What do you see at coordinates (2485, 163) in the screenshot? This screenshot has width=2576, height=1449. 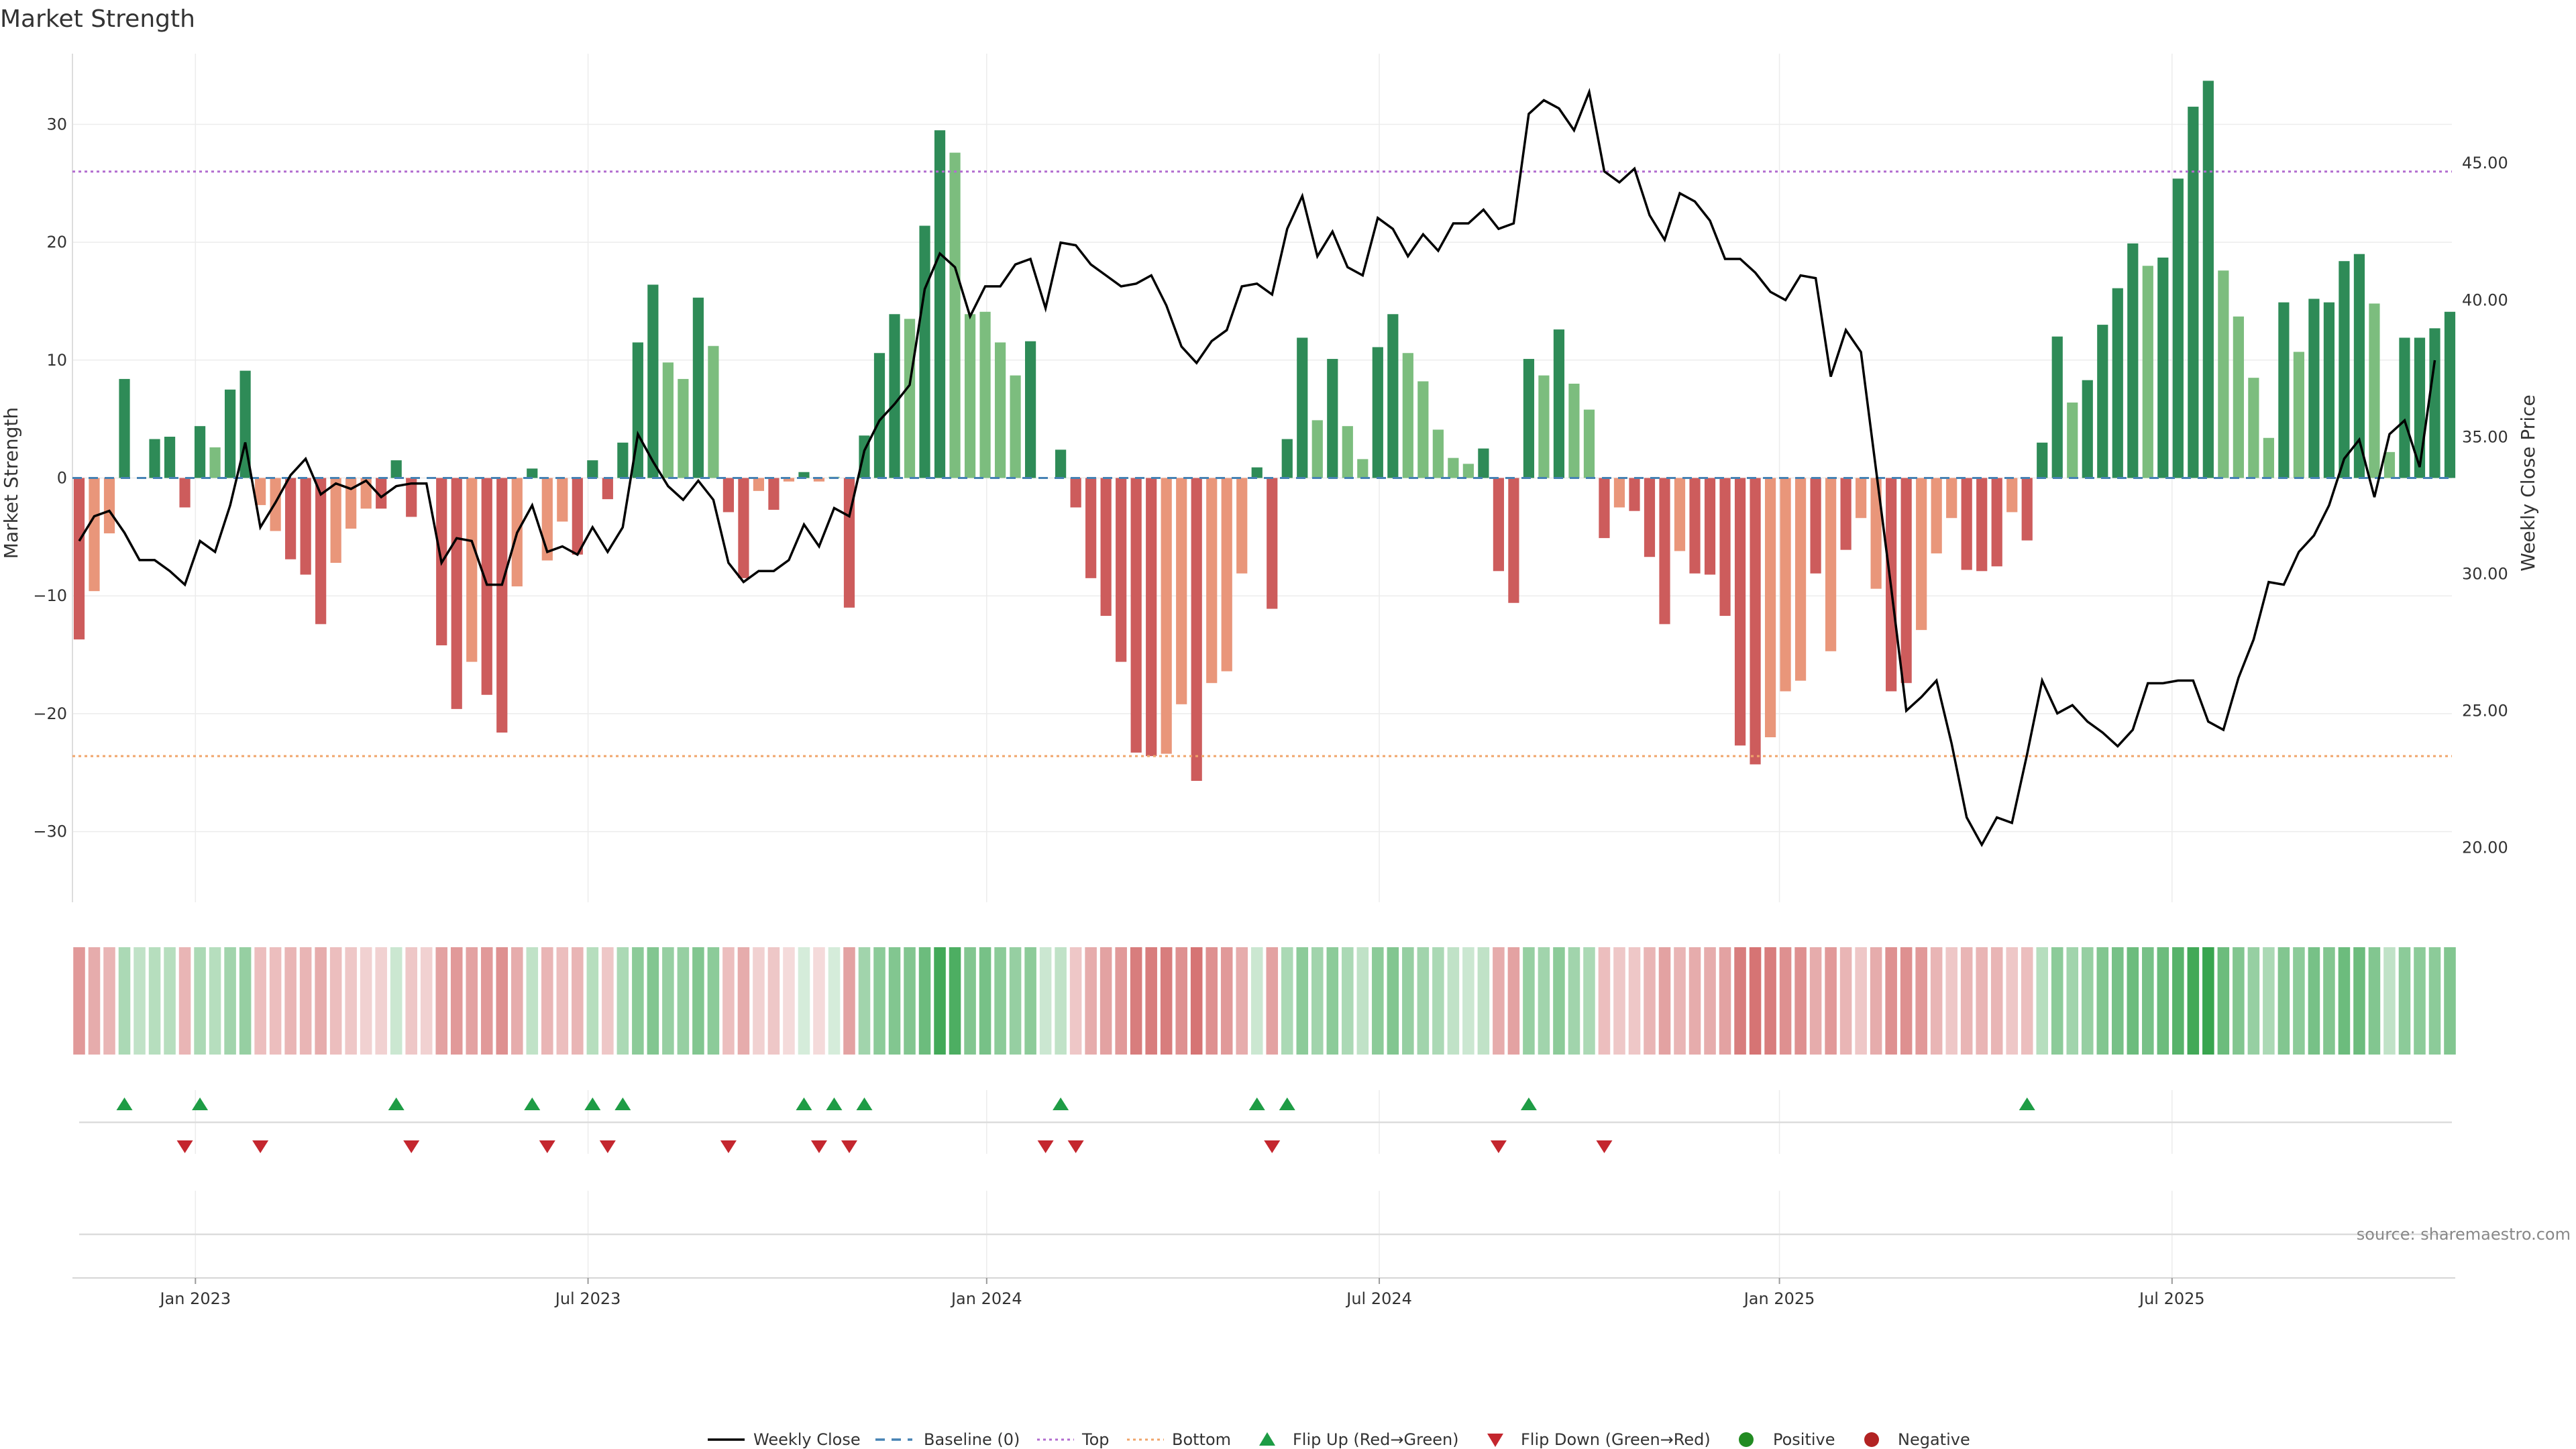 I see `right-tick-label: 45.00` at bounding box center [2485, 163].